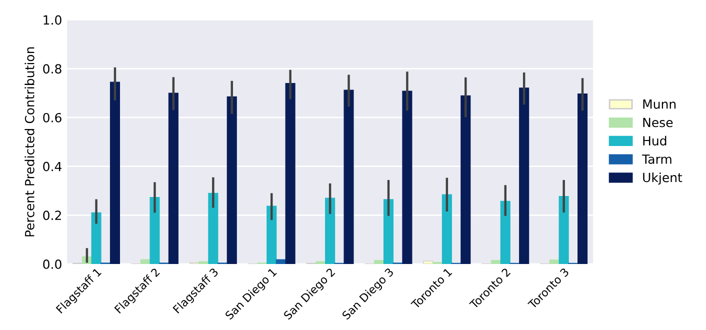  I want to click on y-tick-label: 0.8, so click(52, 69).